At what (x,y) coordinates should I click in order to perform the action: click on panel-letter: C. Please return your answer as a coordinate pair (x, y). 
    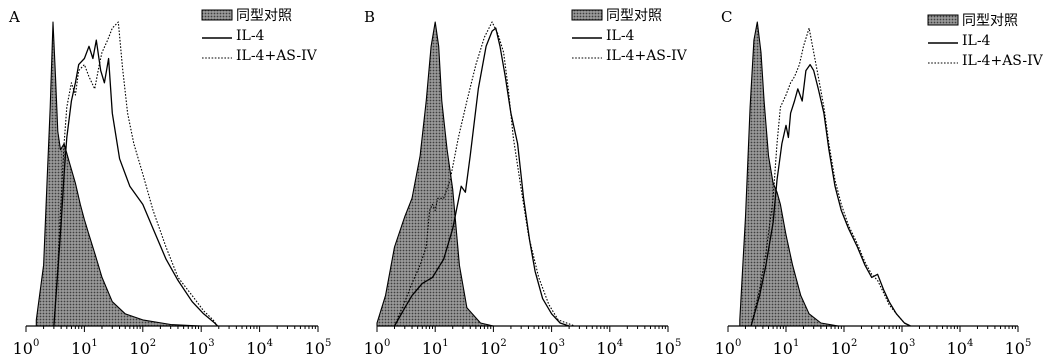
    Looking at the image, I should click on (726, 17).